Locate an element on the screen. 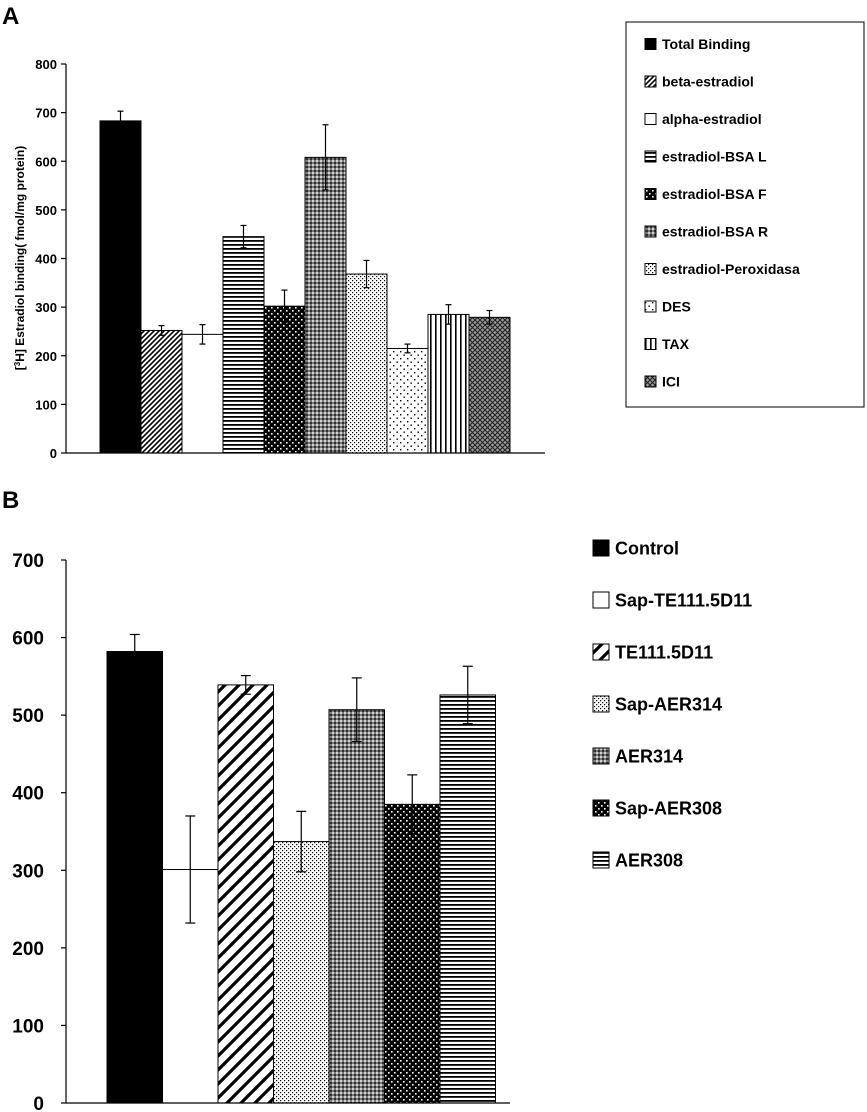 The height and width of the screenshot is (1112, 867). panel-a-y-tick-label: 100 is located at coordinates (46, 404).